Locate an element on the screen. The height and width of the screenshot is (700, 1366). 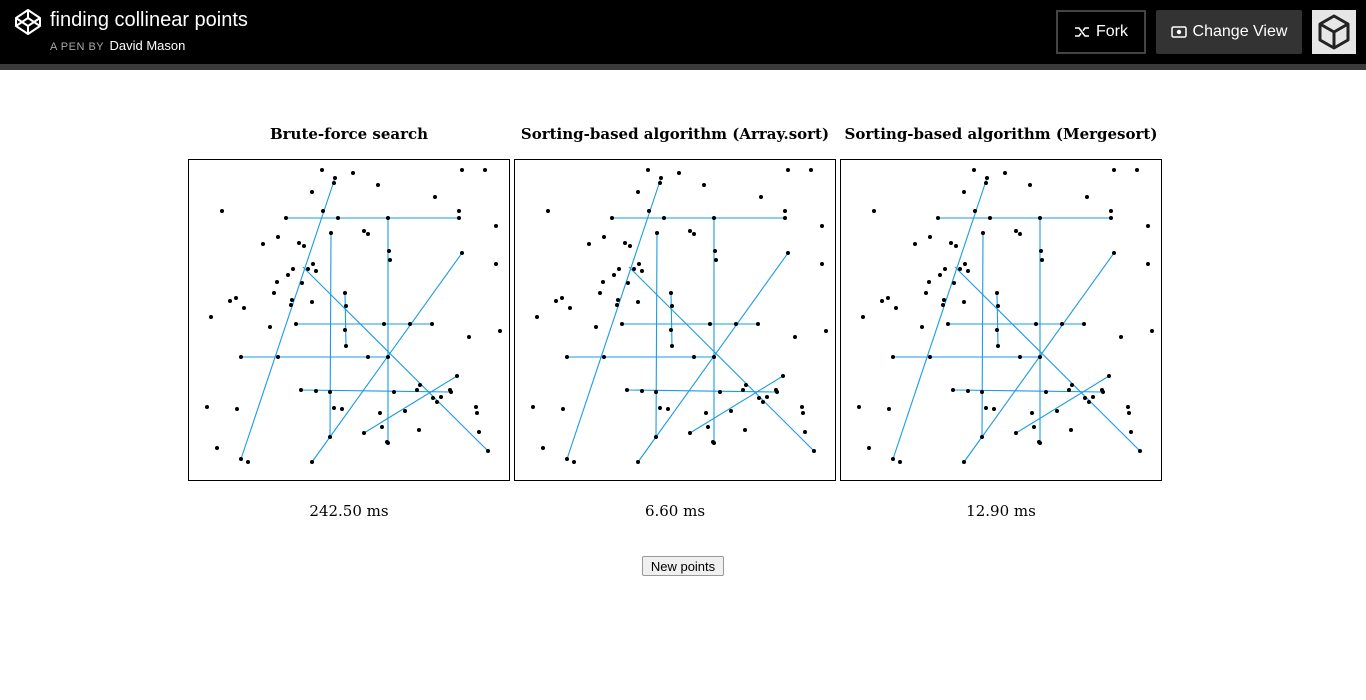
change-view-button: Change View is located at coordinates (1229, 32).